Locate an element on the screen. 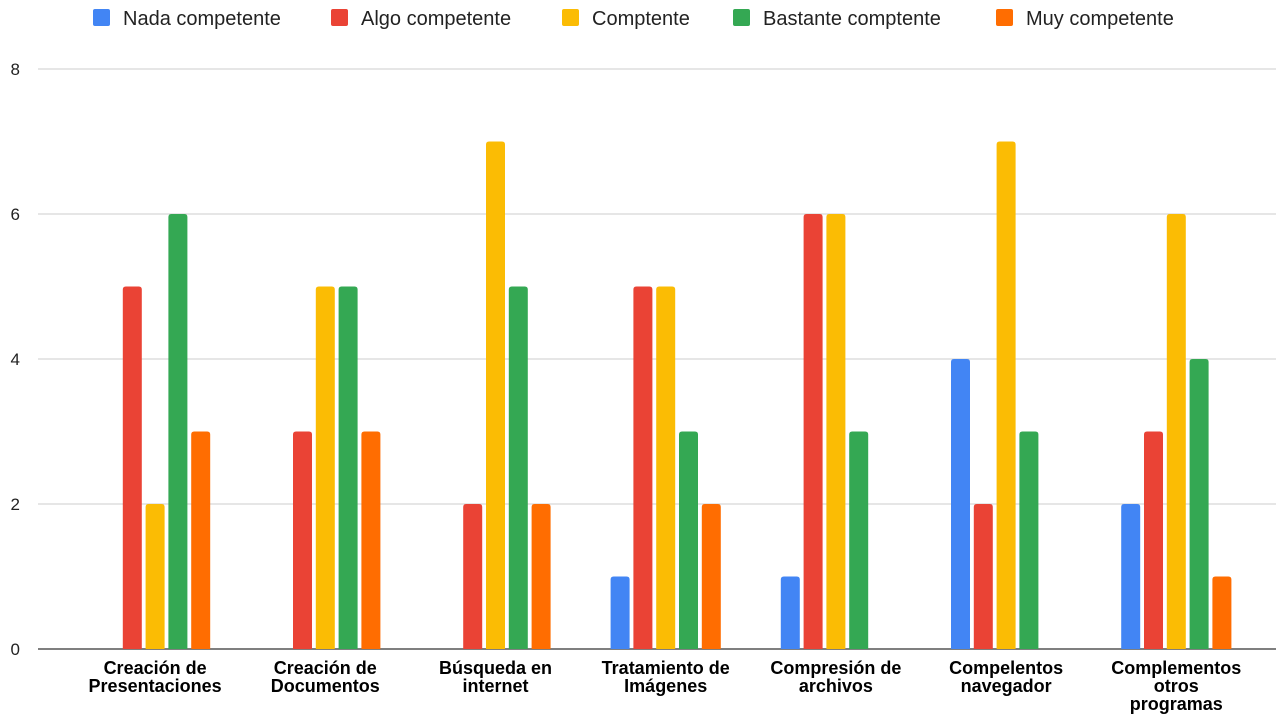  y-tick-label: 0 is located at coordinates (15, 649).